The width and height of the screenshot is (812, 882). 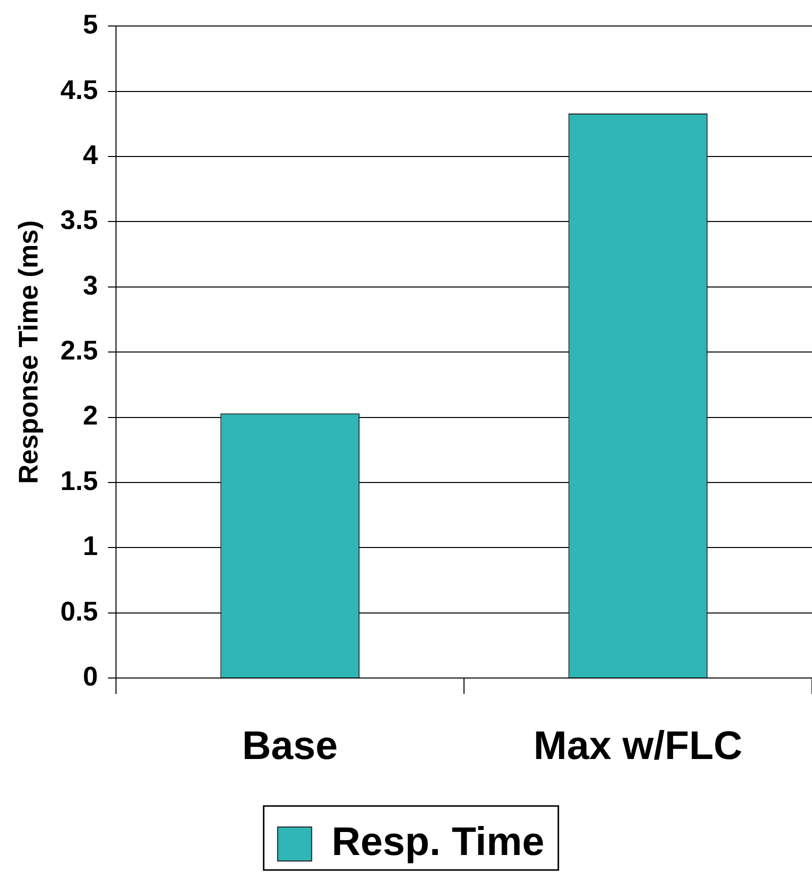 I want to click on y-axis-title: Response Time (ms), so click(x=29, y=352).